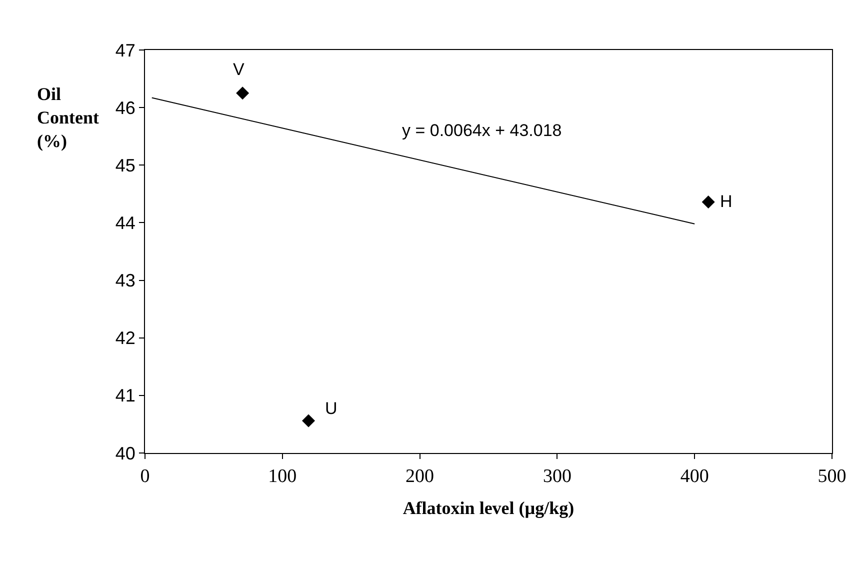 The height and width of the screenshot is (578, 868). Describe the element at coordinates (282, 476) in the screenshot. I see `x-tick-label: 100` at that location.